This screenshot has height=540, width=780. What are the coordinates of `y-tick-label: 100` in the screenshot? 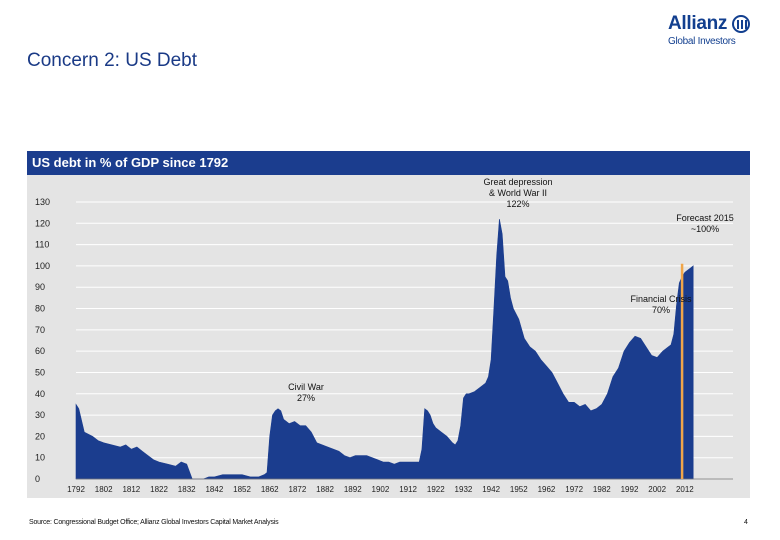 It's located at (42, 266).